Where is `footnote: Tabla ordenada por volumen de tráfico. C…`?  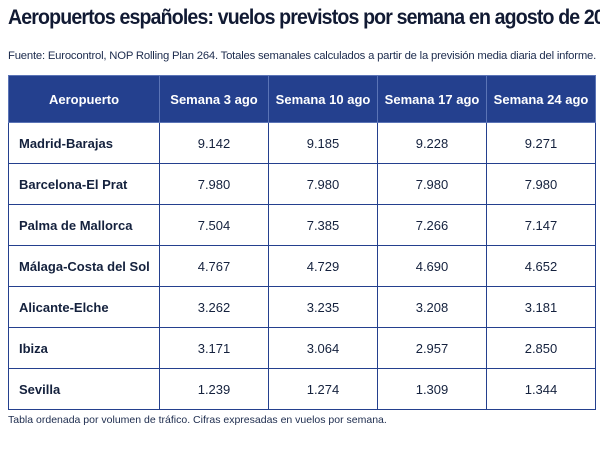
footnote: Tabla ordenada por volumen de tráfico. C… is located at coordinates (197, 420).